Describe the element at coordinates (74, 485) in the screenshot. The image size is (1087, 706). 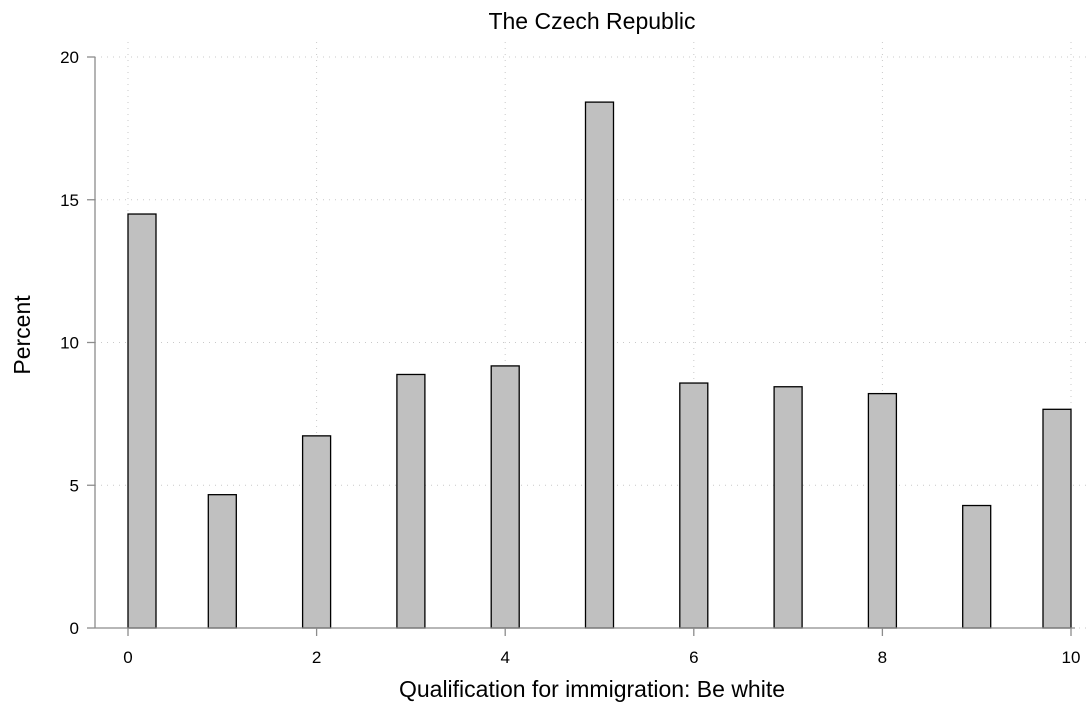
I see `y-tick-label: 5` at that location.